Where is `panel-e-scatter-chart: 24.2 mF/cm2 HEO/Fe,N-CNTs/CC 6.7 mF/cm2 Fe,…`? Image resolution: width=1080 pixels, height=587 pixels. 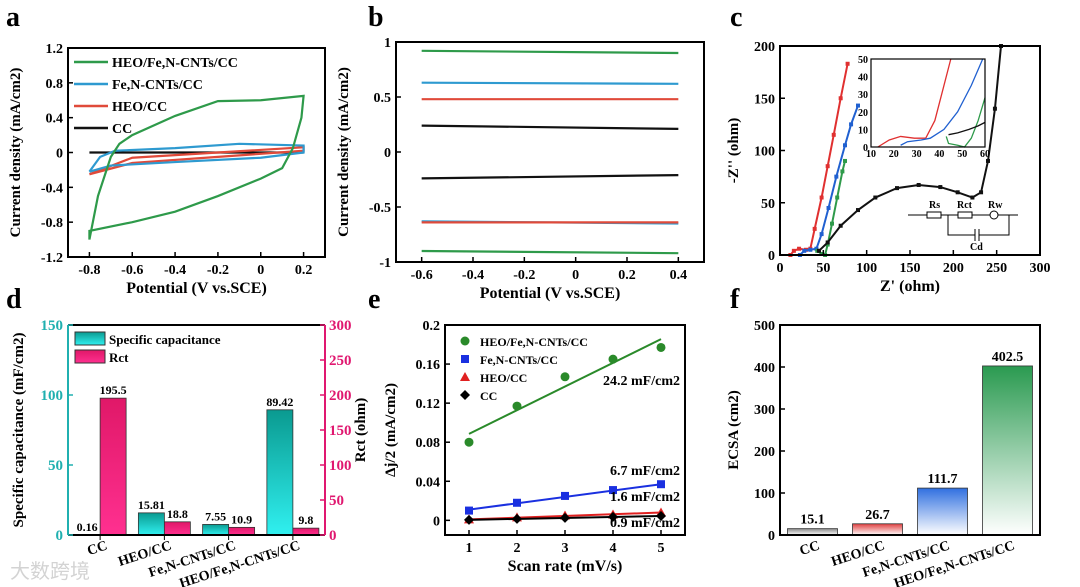
panel-e-scatter-chart: 24.2 mF/cm2 HEO/Fe,N-CNTs/CC 6.7 mF/cm2 Fe,… is located at coordinates (534, 447).